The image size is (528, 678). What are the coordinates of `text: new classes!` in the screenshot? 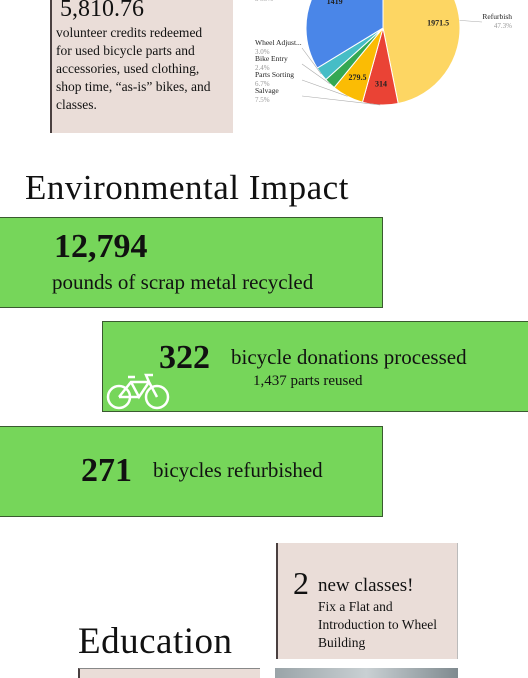 It's located at (366, 585).